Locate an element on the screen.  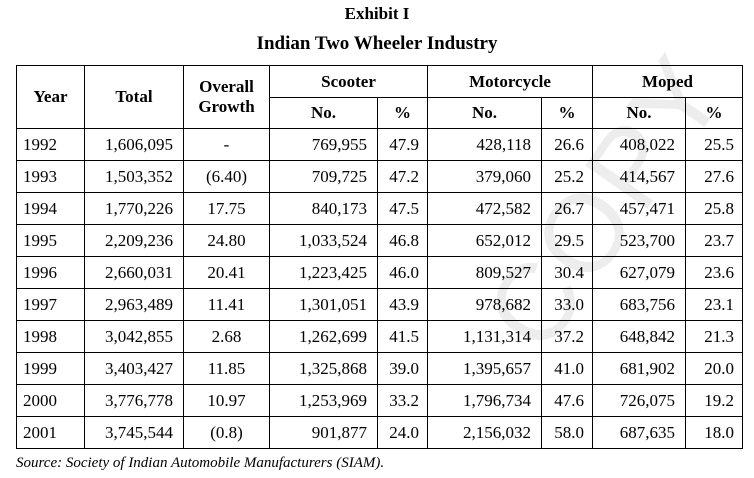
header-overall-growth-line1: Overall is located at coordinates (226, 86).